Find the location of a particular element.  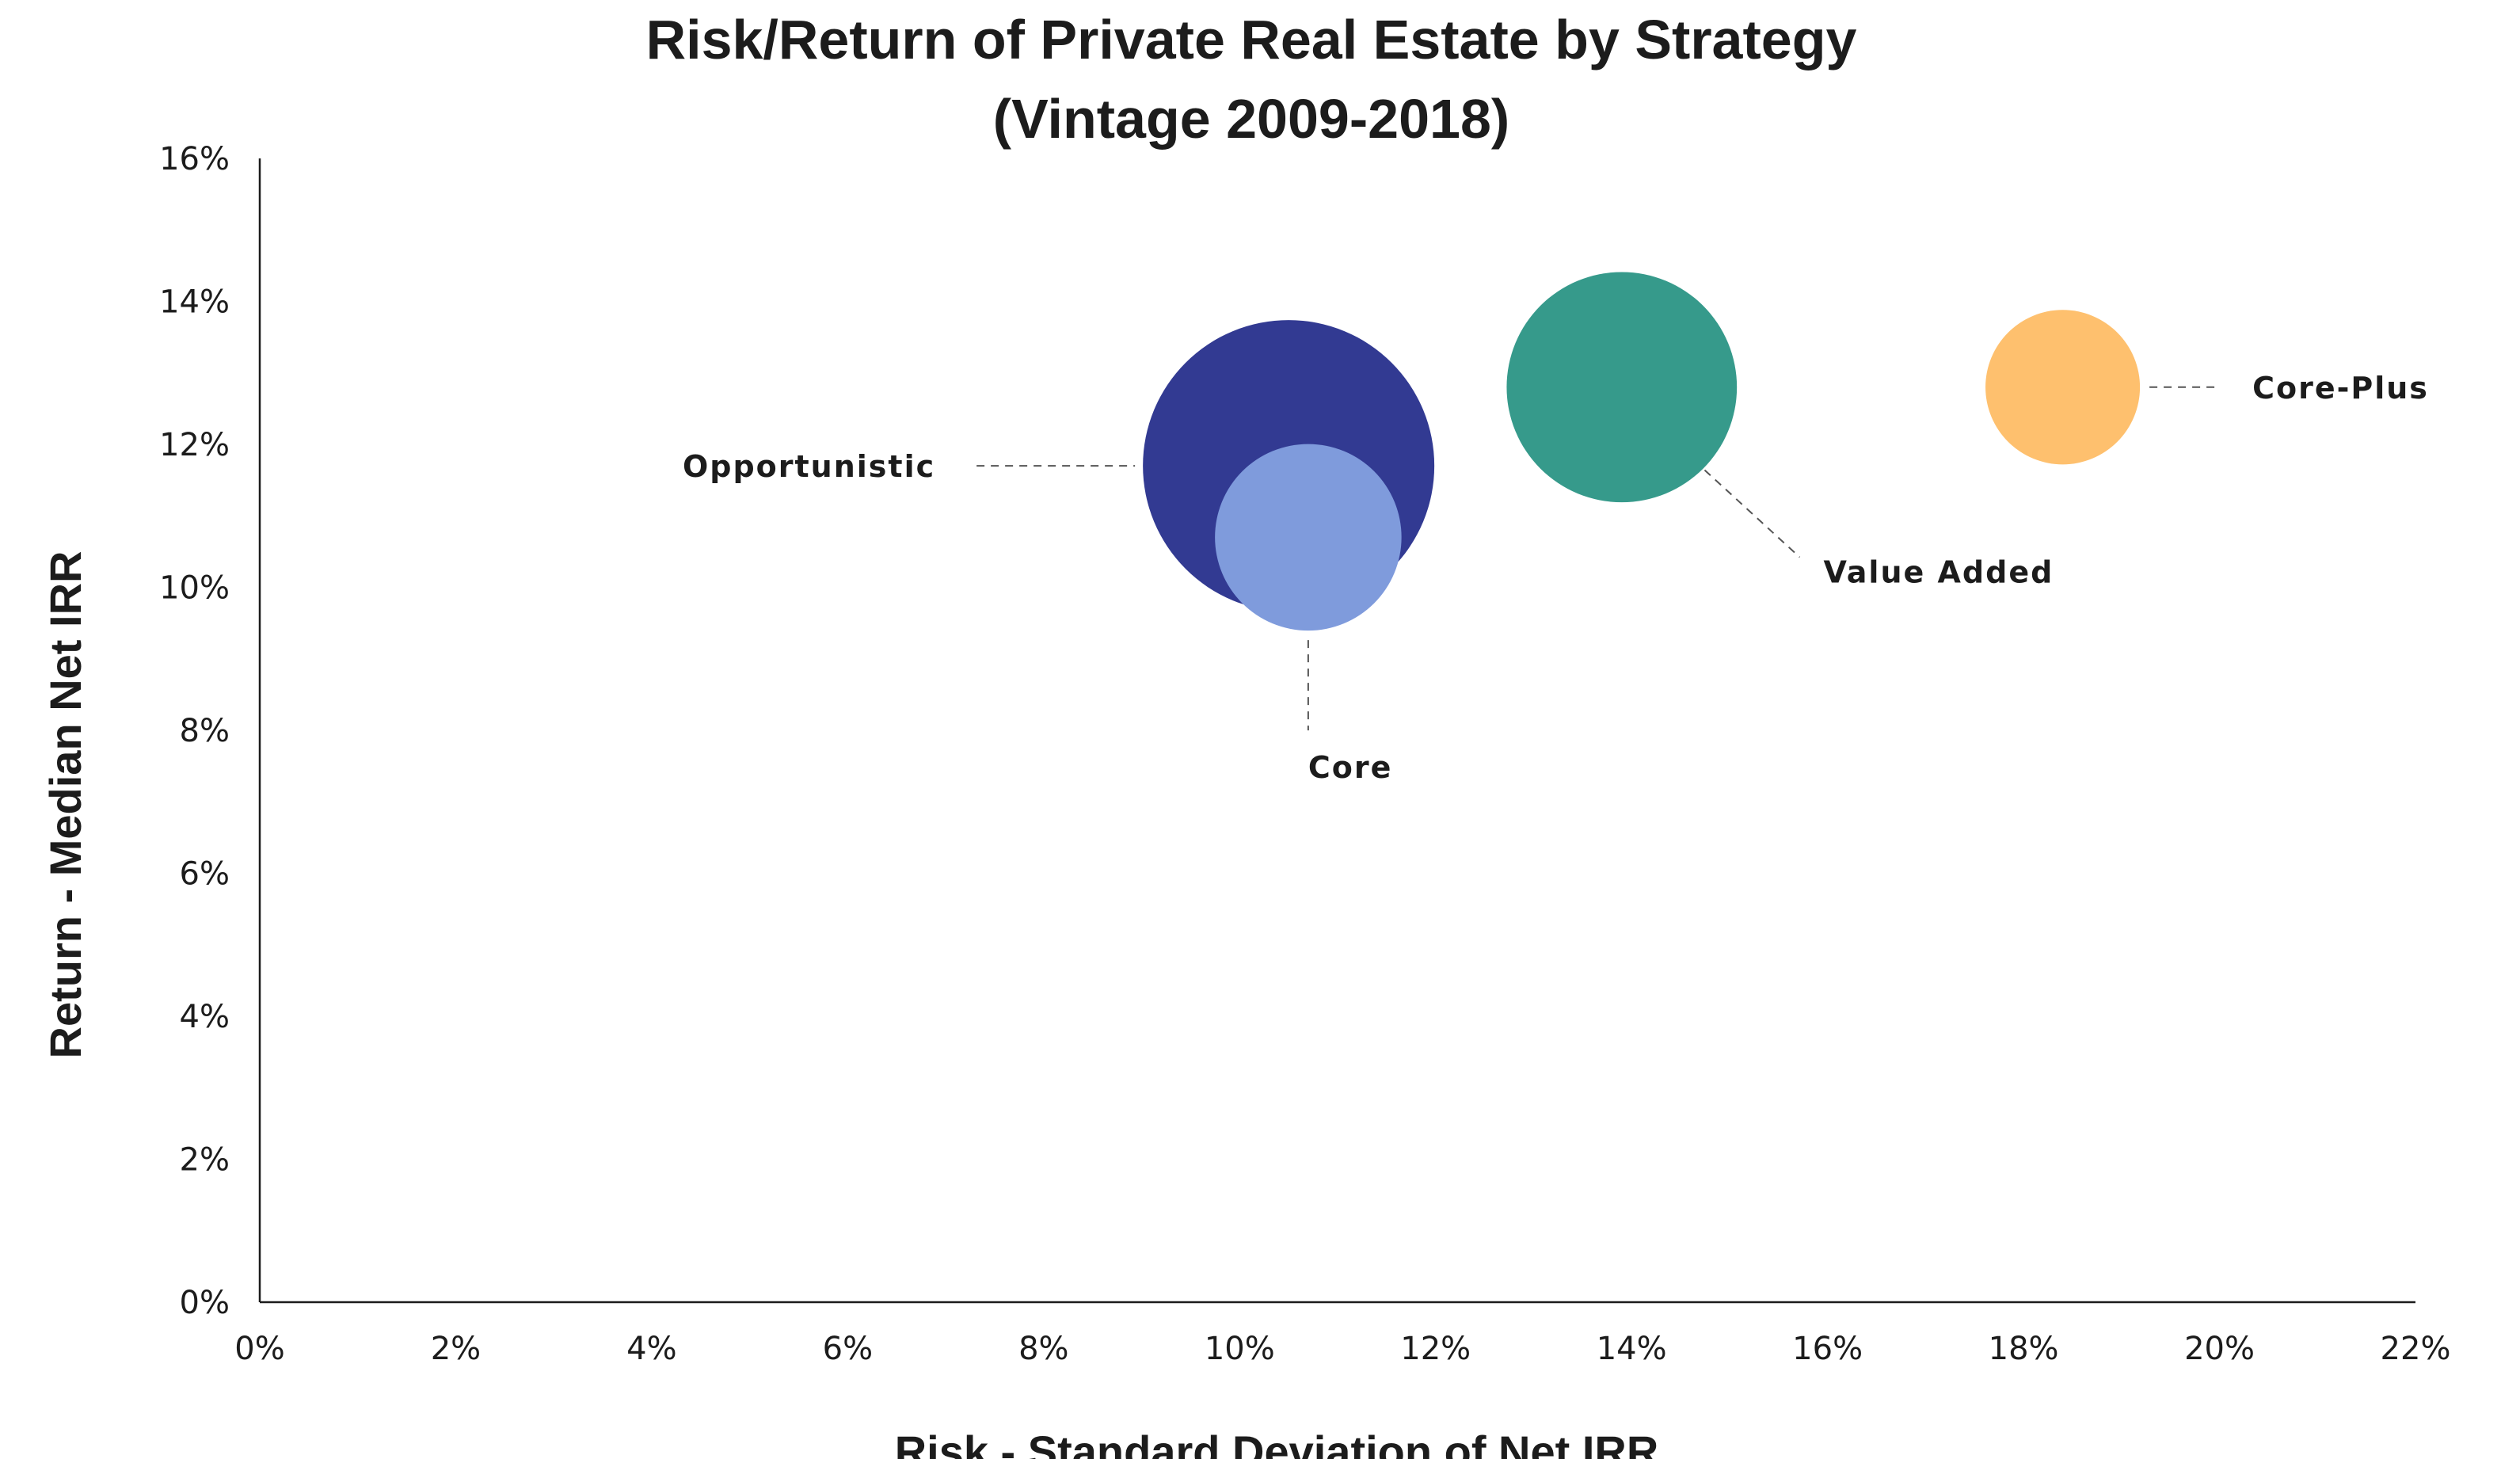

y-tick-labels: 0% 2% 4% 6% 8% 10% 12% 14% 16% is located at coordinates (194, 731).